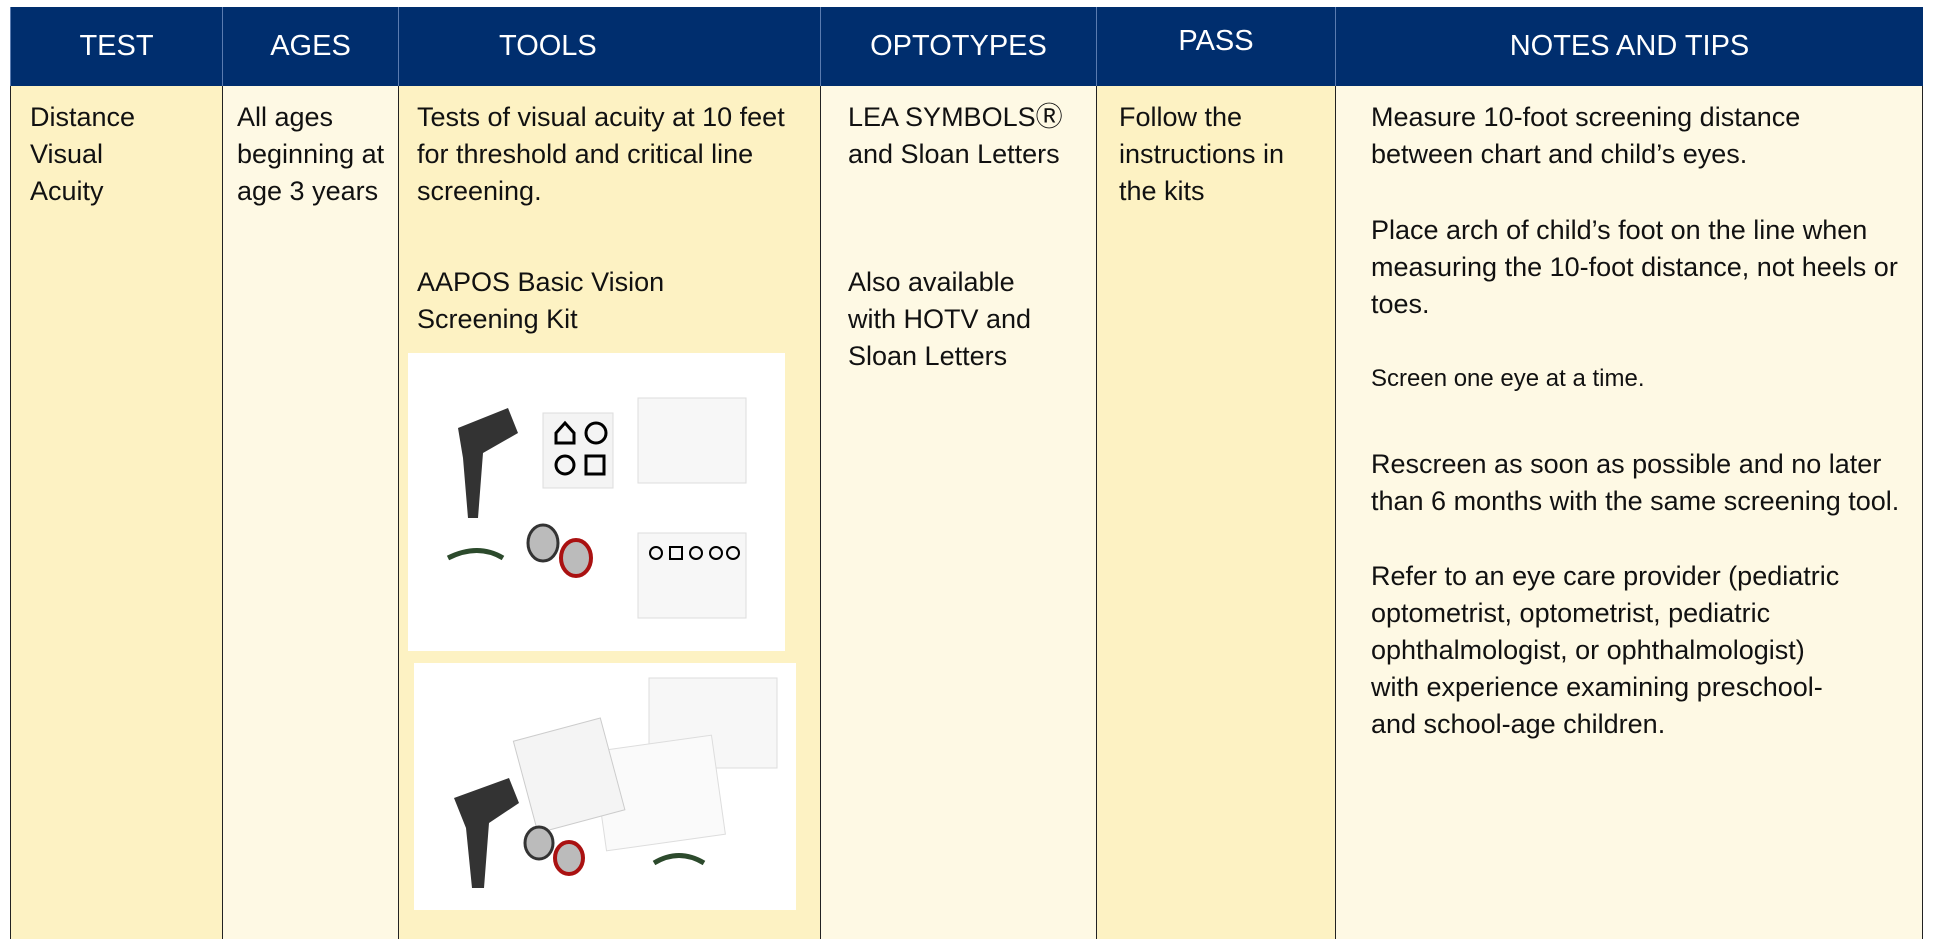 The width and height of the screenshot is (1933, 939). I want to click on header-cell: NOTES AND TIPS, so click(1629, 46).